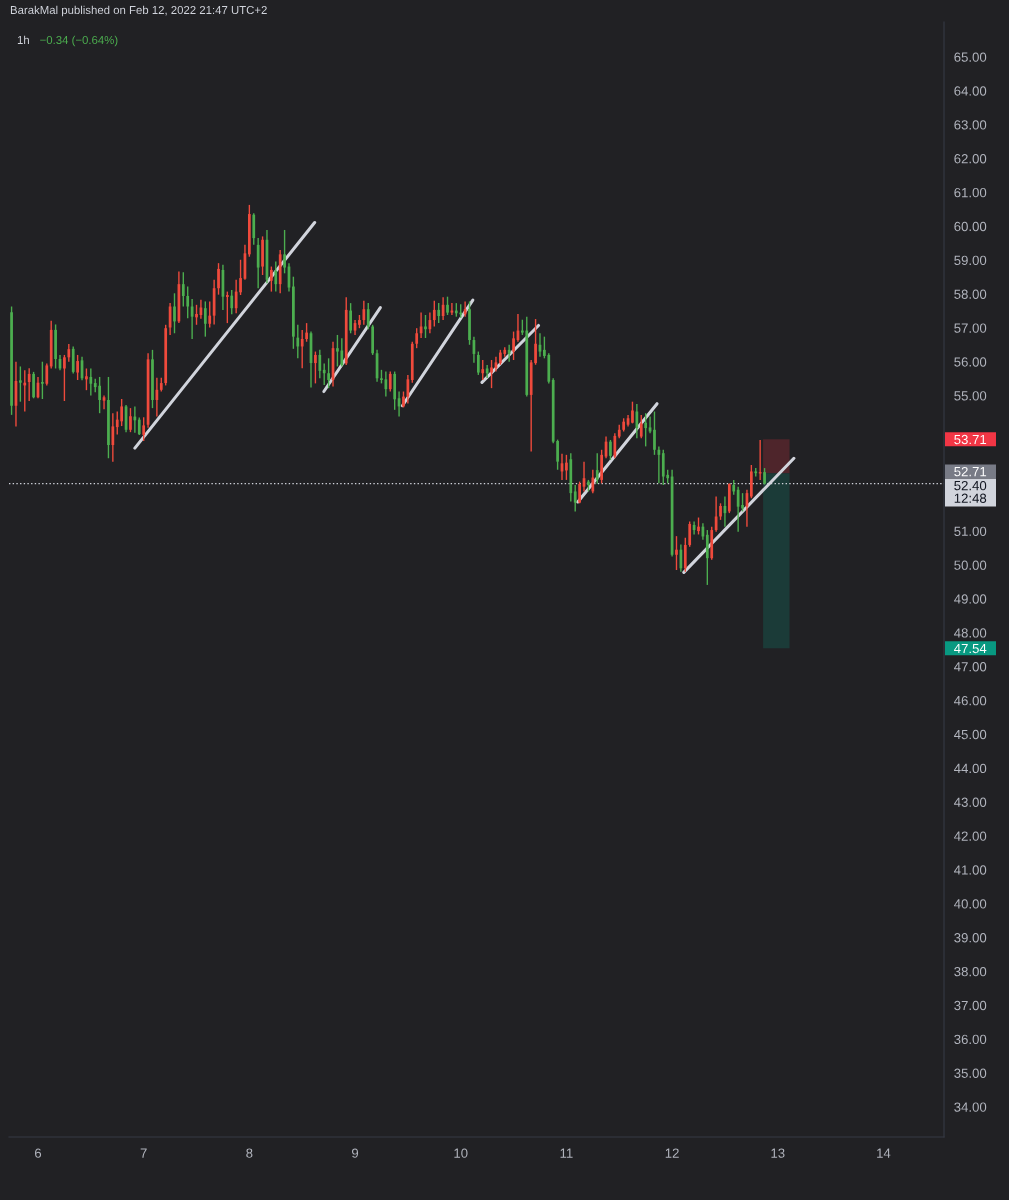  Describe the element at coordinates (970, 328) in the screenshot. I see `y-tick-label: 57.00` at that location.